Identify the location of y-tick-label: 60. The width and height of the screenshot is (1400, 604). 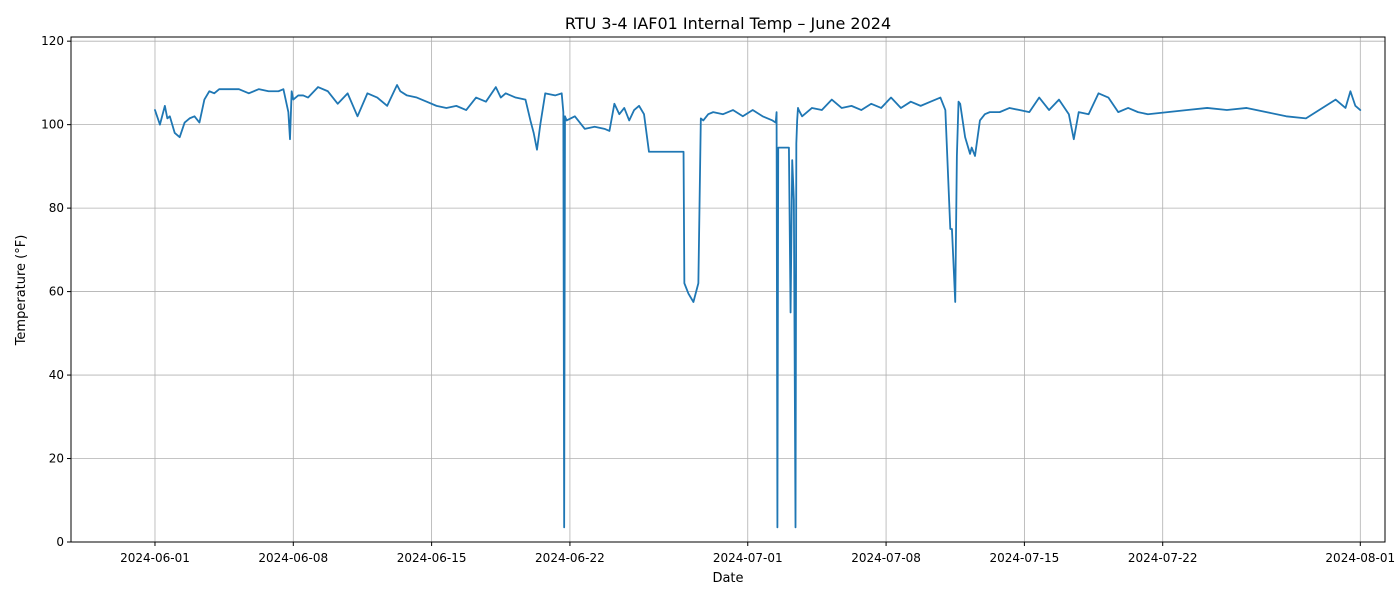
(56, 292).